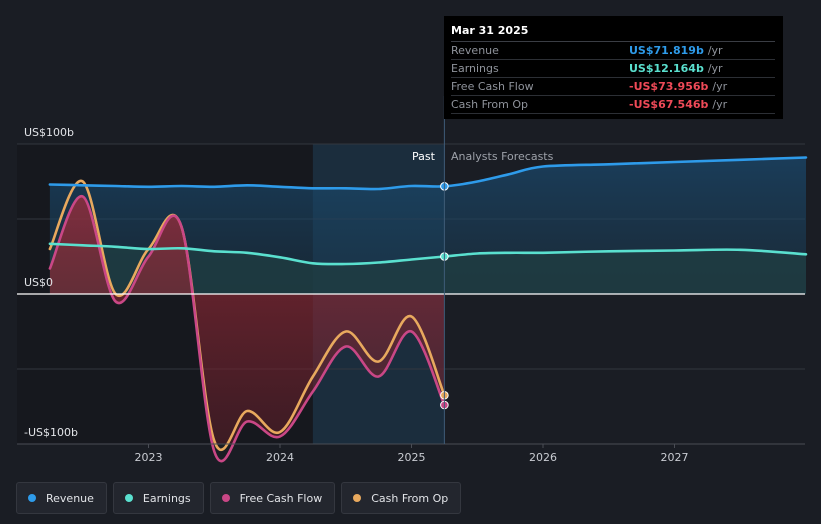 Image resolution: width=821 pixels, height=524 pixels. I want to click on legend-item-free-cash-flow: Free Cash Flow, so click(272, 498).